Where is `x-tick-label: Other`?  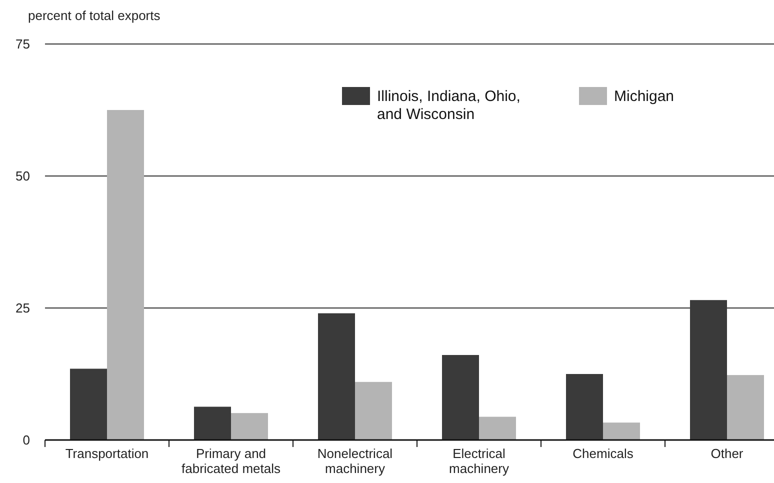
x-tick-label: Other is located at coordinates (727, 453).